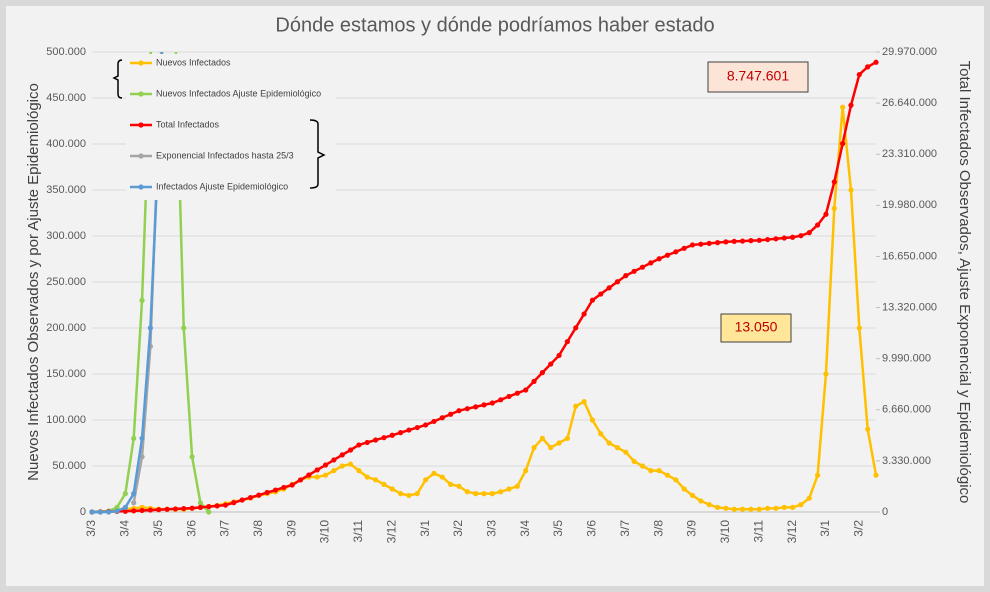 This screenshot has width=990, height=592. I want to click on annotation: 13.050, so click(756, 327).